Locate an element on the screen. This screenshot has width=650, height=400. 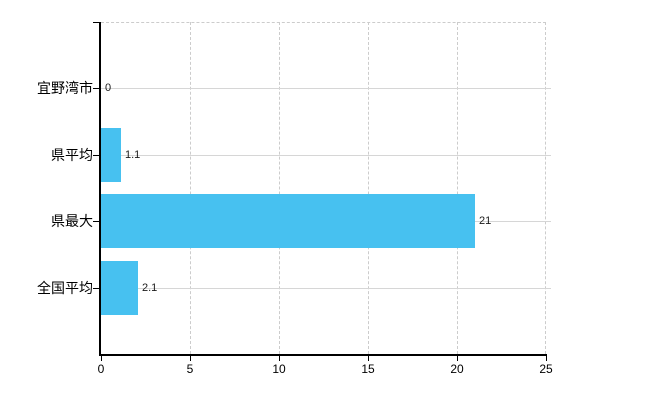
bar-value-label: 1.1 is located at coordinates (133, 155).